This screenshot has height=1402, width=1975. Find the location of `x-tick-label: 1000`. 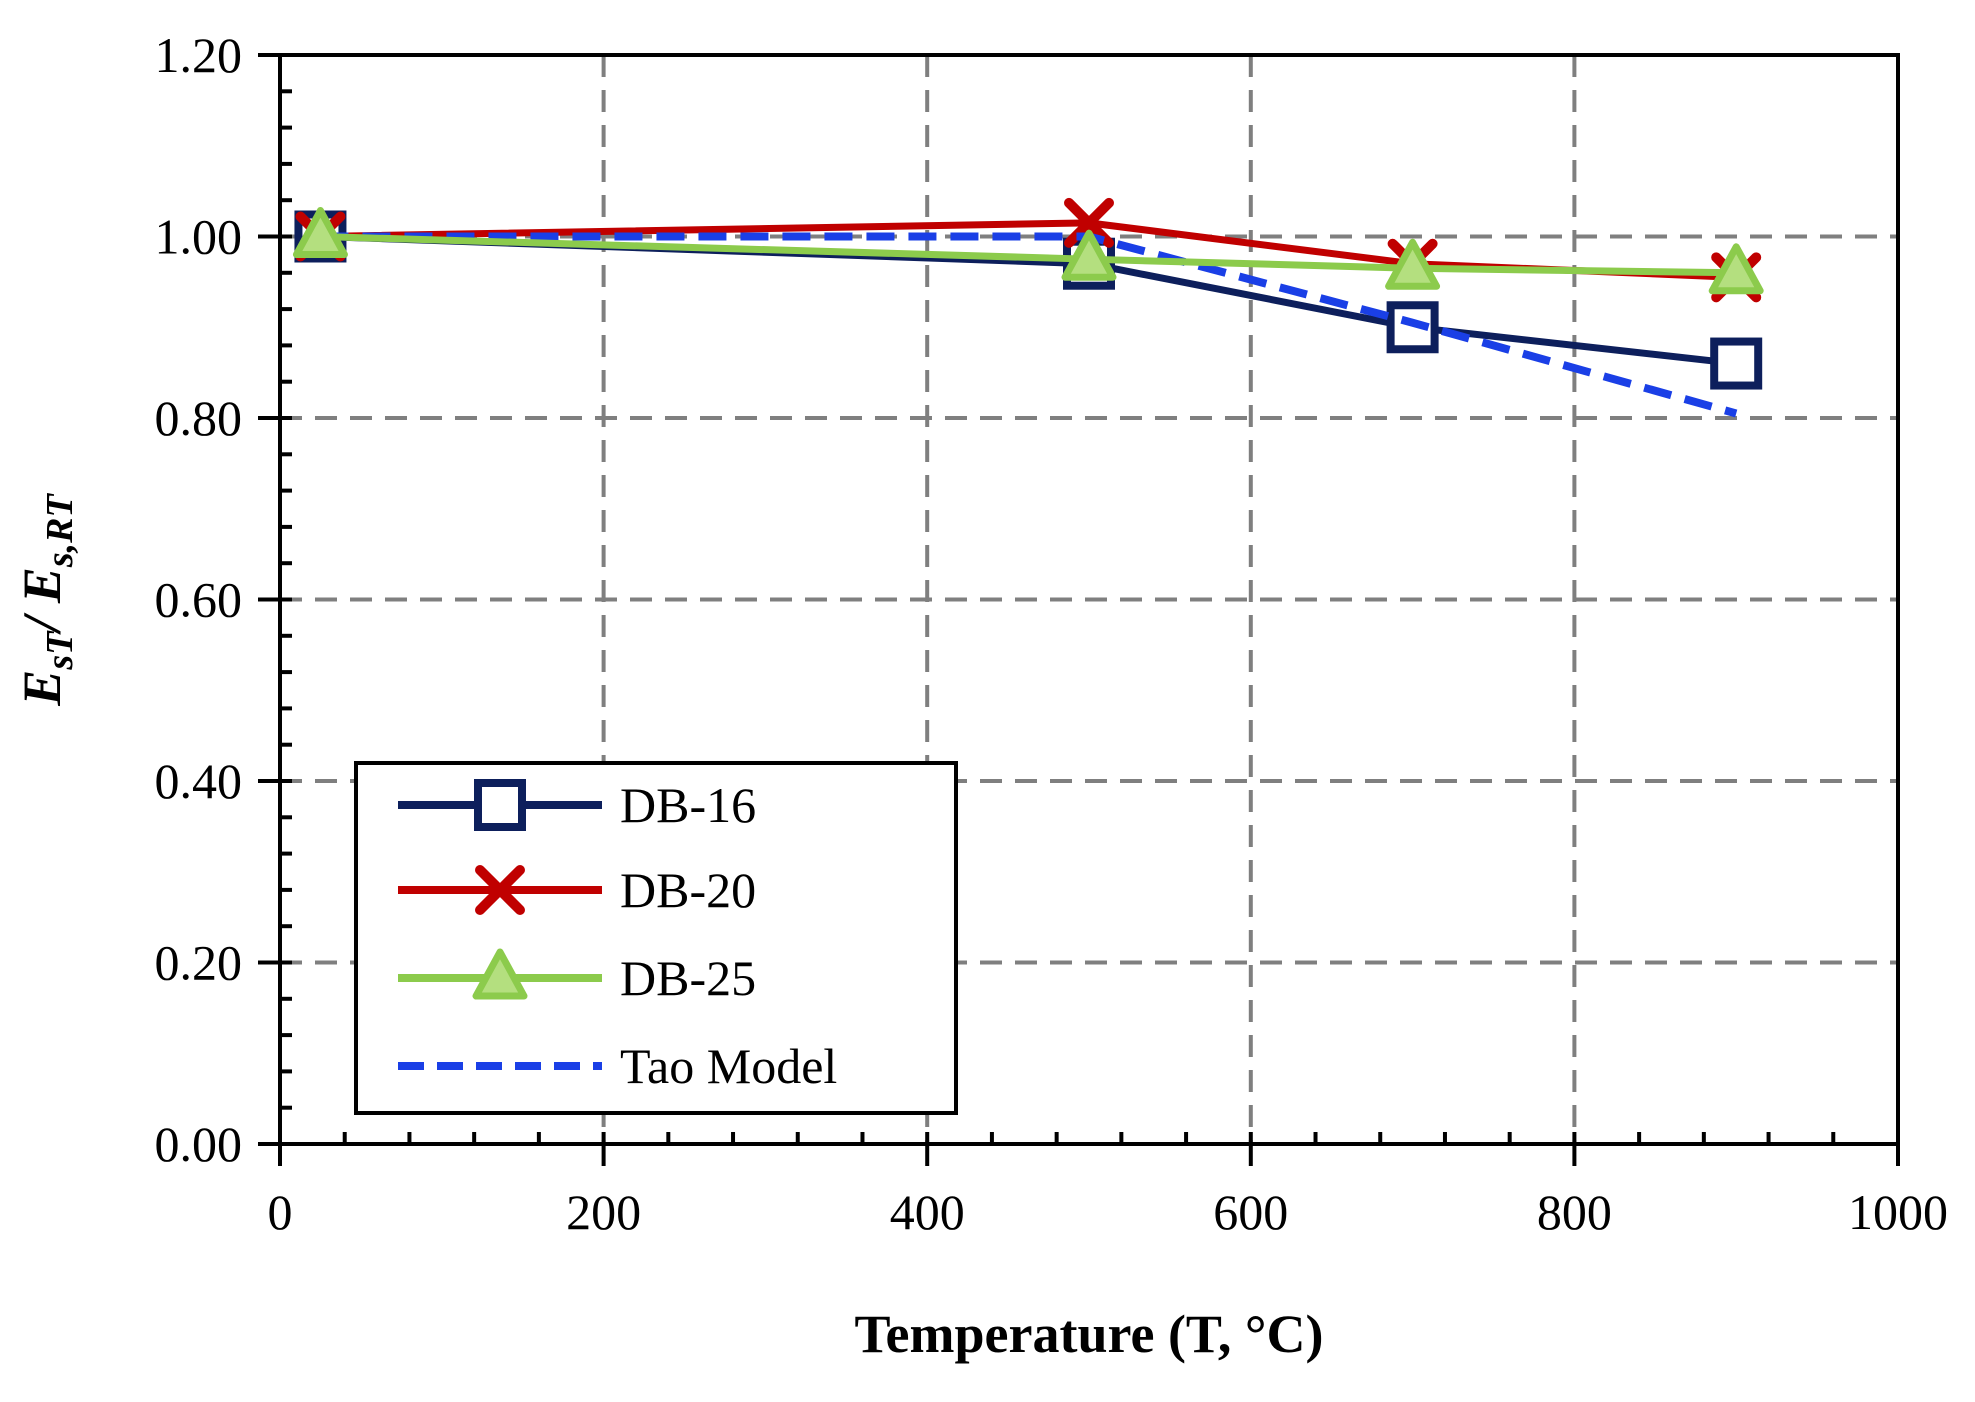

x-tick-label: 1000 is located at coordinates (1898, 1212).